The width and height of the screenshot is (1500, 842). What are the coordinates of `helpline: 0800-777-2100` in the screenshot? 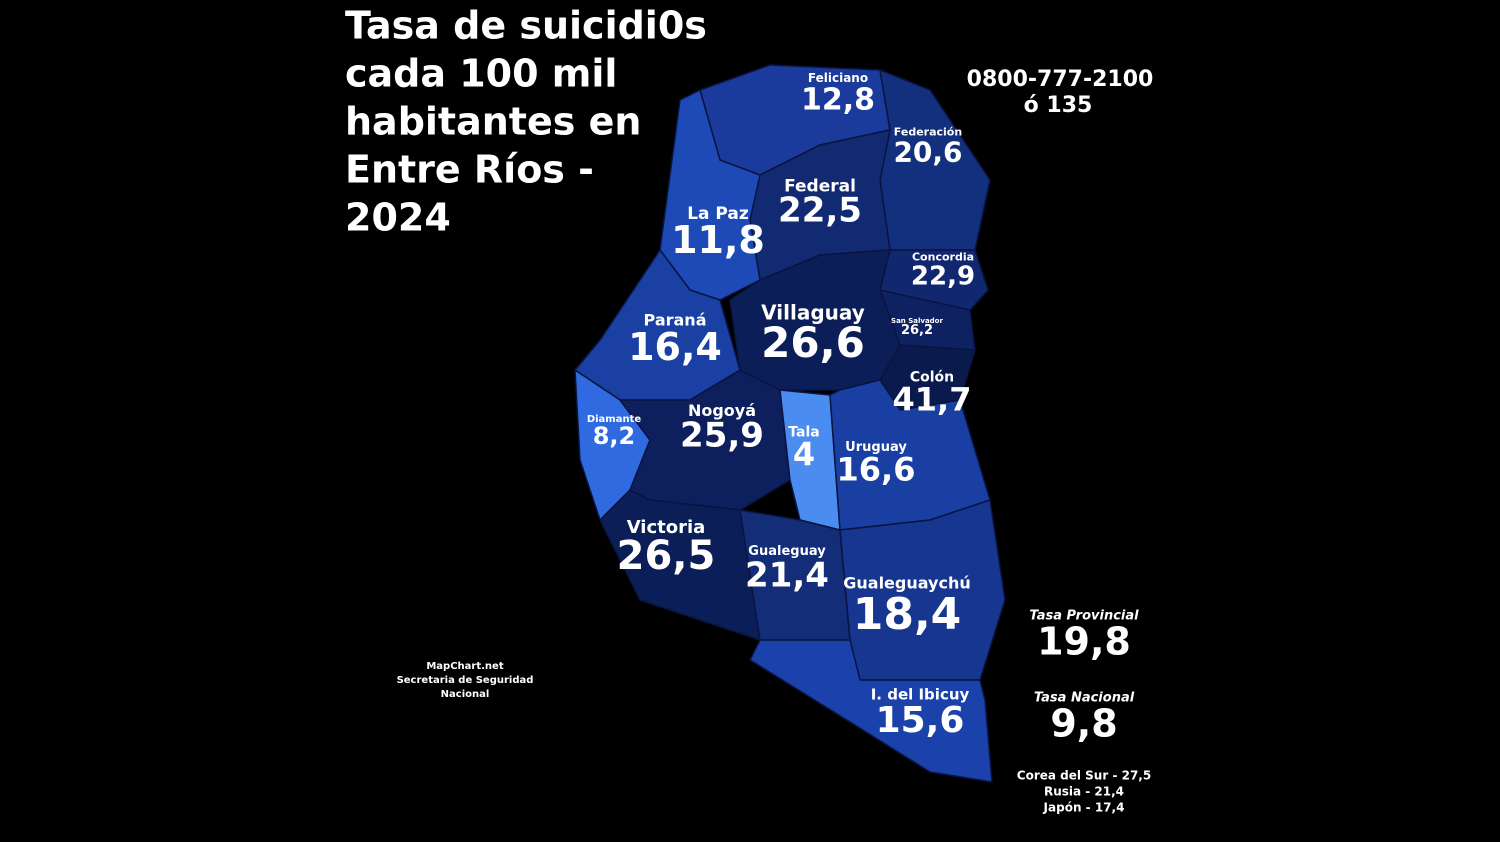 It's located at (1060, 79).